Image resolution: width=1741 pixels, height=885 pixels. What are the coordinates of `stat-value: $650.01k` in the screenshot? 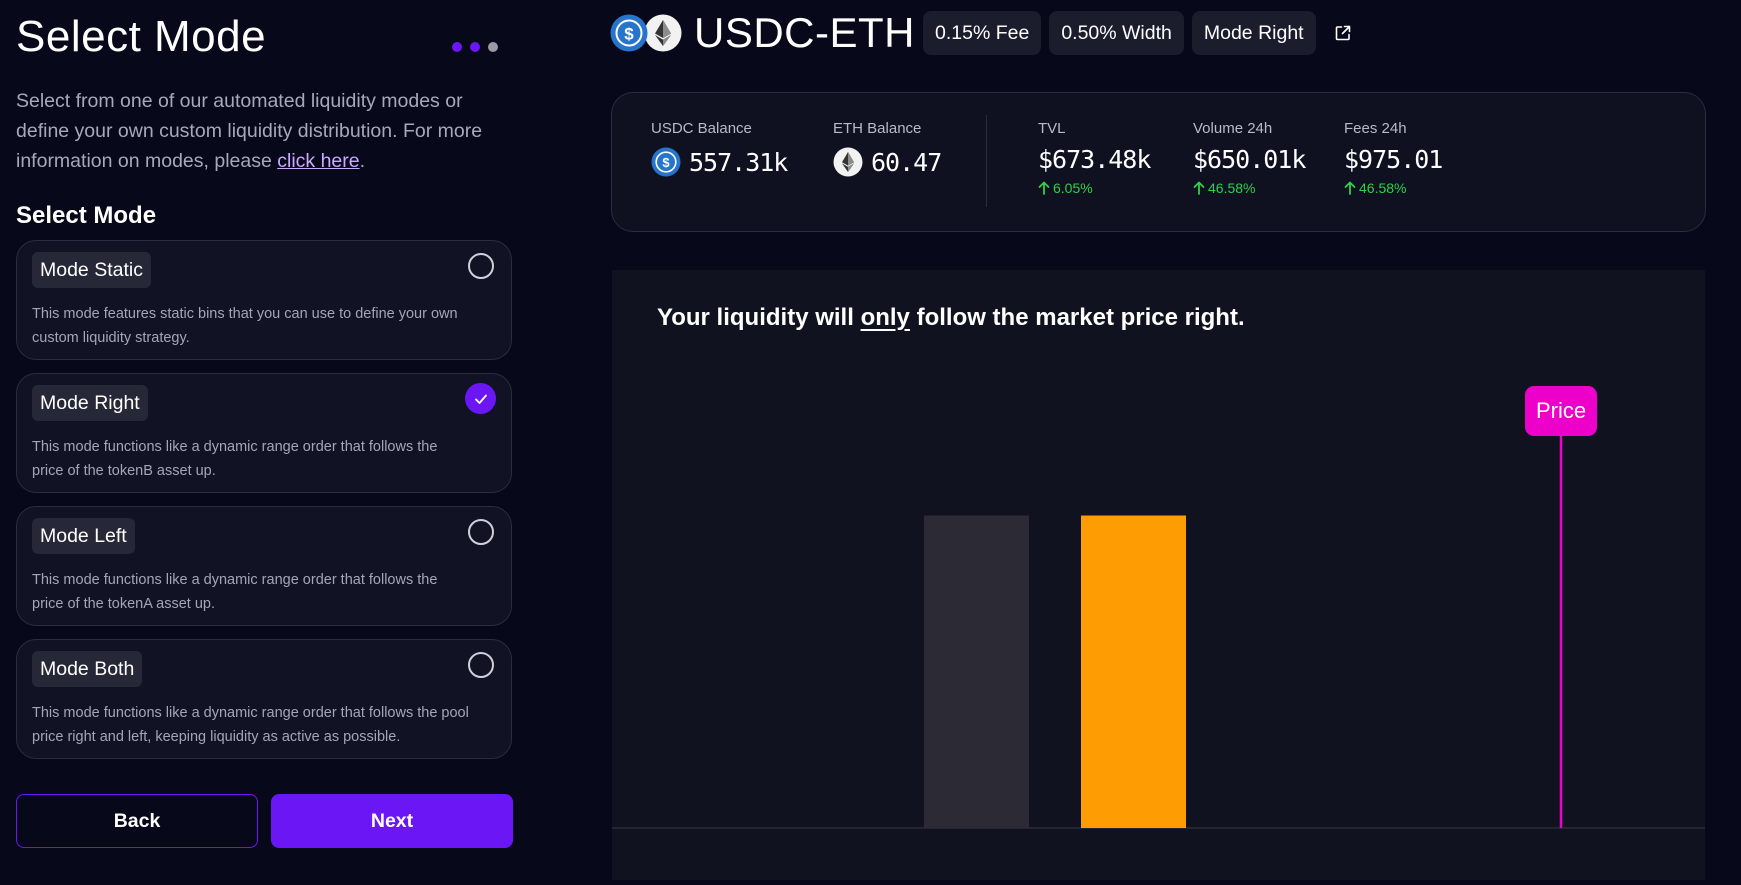 It's located at (1249, 159).